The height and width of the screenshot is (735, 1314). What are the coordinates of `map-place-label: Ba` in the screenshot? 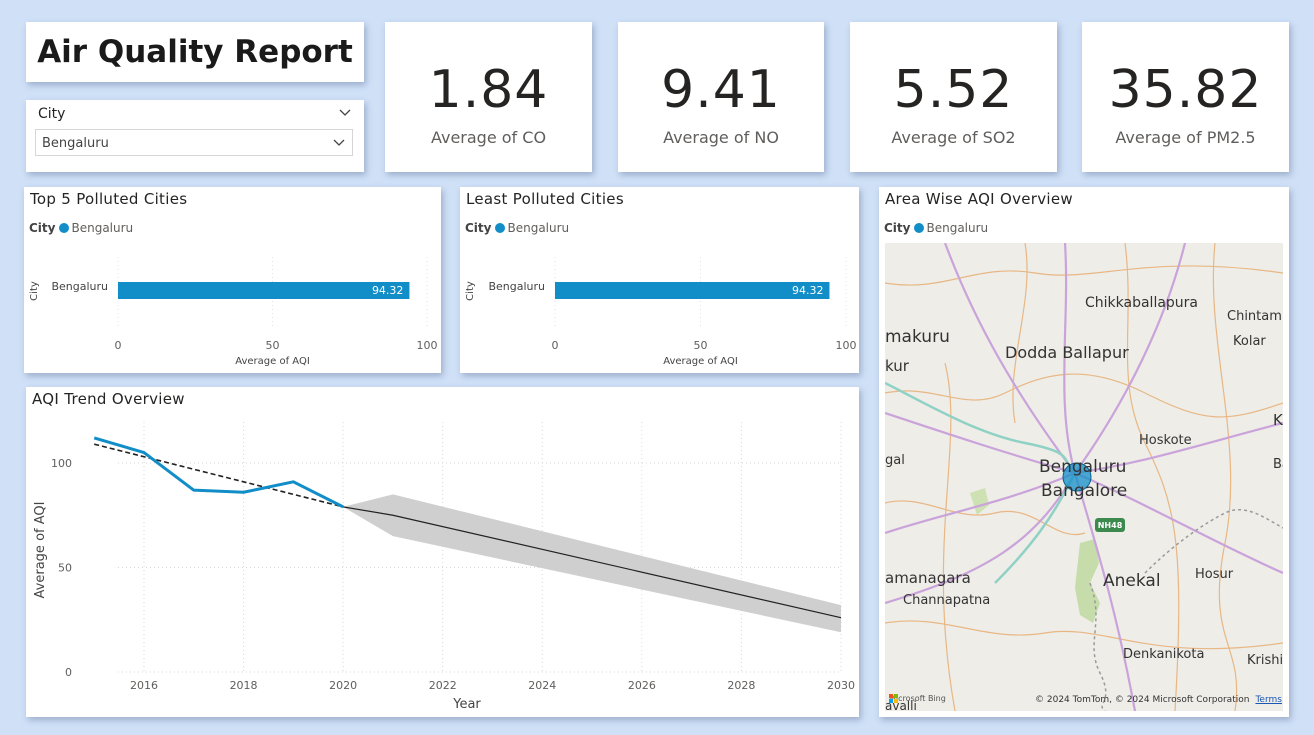 It's located at (1278, 464).